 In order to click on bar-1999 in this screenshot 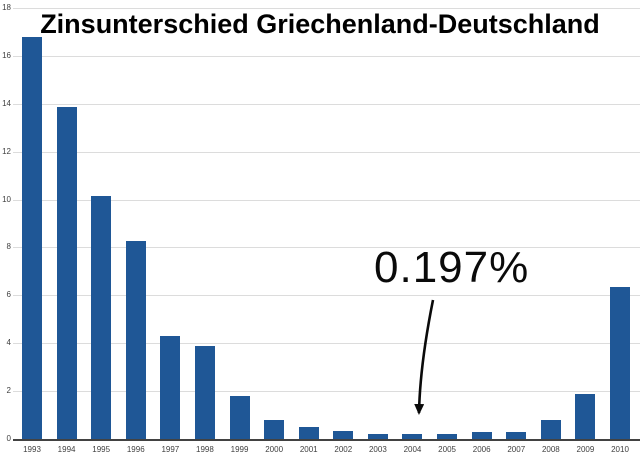, I will do `click(239, 417)`.